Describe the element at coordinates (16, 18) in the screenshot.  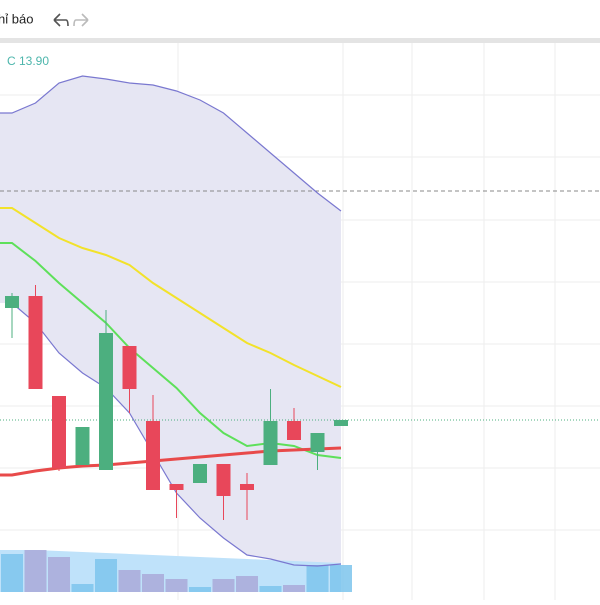
I see `indicators-button: hỉ báo` at that location.